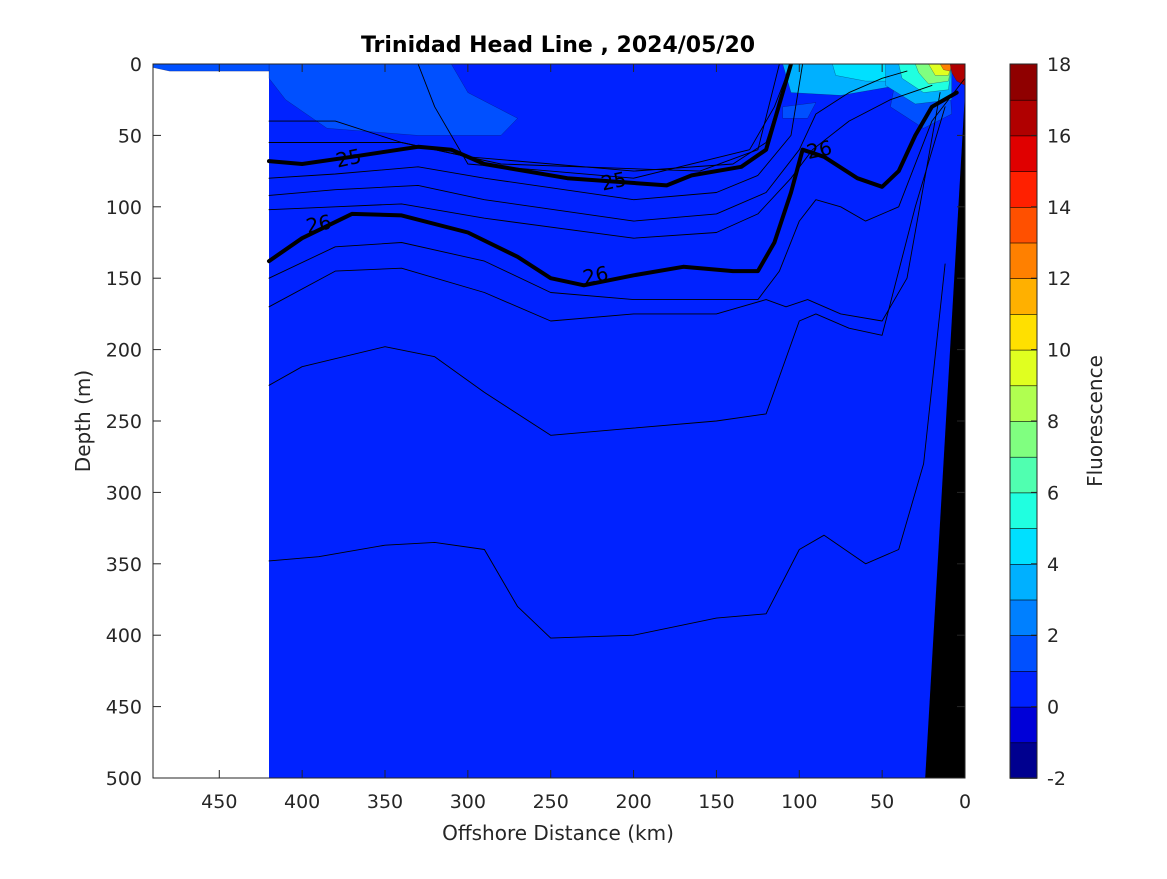 This screenshot has width=1167, height=879. Describe the element at coordinates (965, 802) in the screenshot. I see `x-tick-label-9: 0` at that location.